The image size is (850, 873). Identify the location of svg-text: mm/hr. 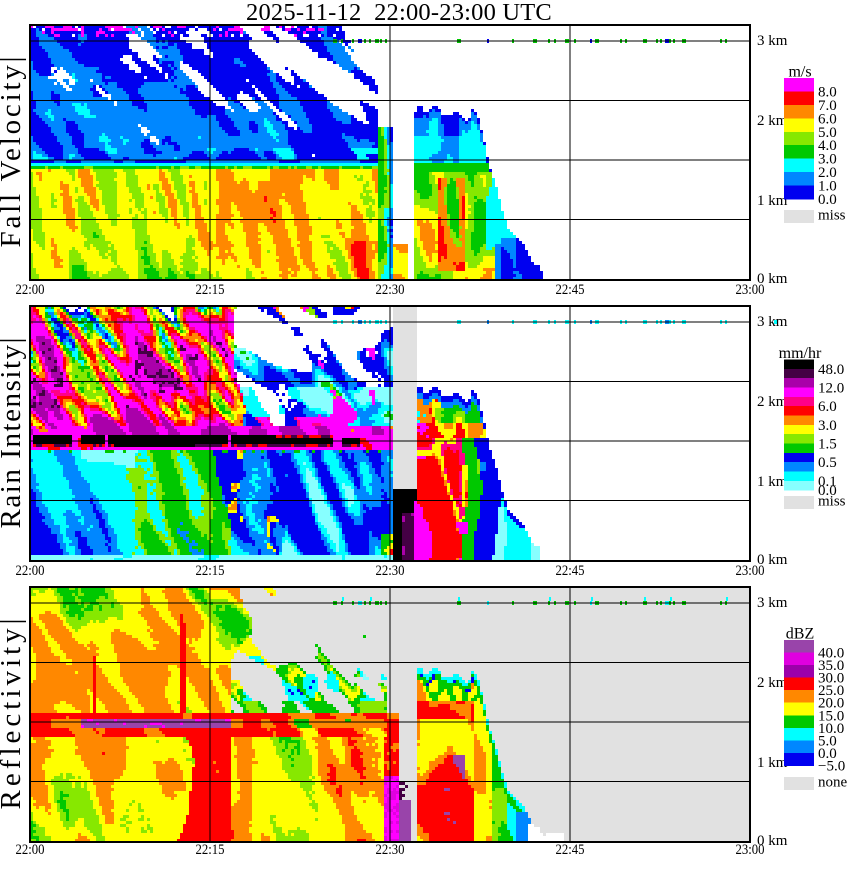
(800, 353).